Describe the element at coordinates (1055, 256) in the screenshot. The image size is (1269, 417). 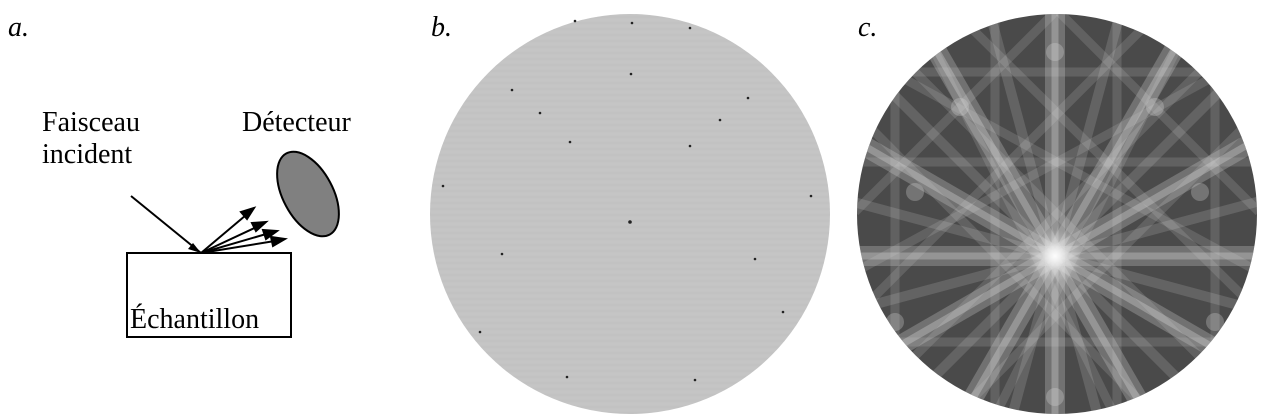
I see `kikuchi-center-pole` at that location.